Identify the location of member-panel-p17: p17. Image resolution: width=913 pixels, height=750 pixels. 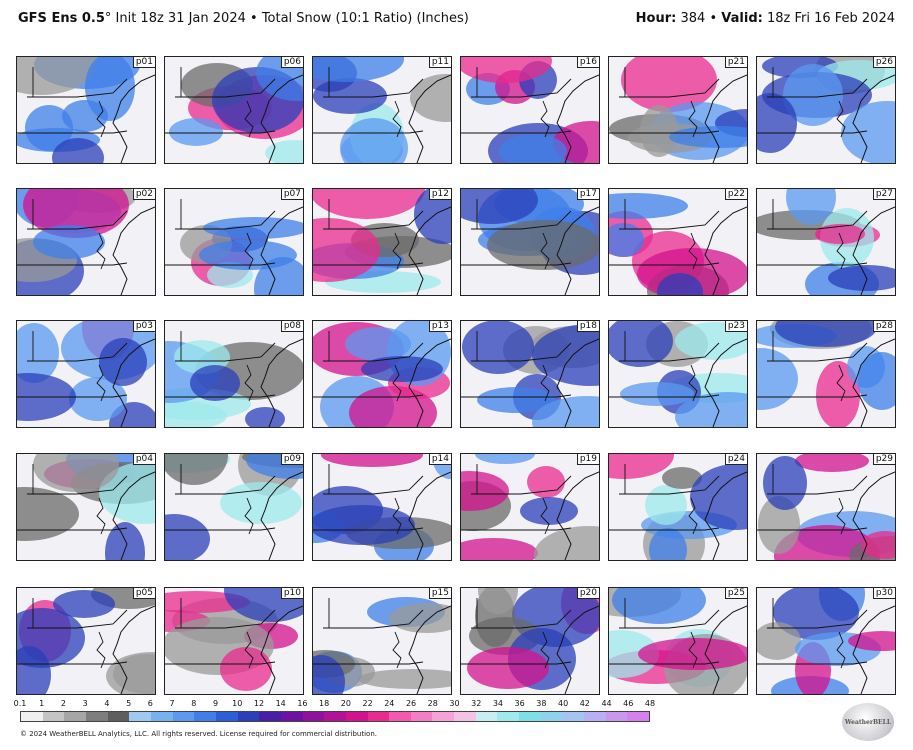
(530, 242).